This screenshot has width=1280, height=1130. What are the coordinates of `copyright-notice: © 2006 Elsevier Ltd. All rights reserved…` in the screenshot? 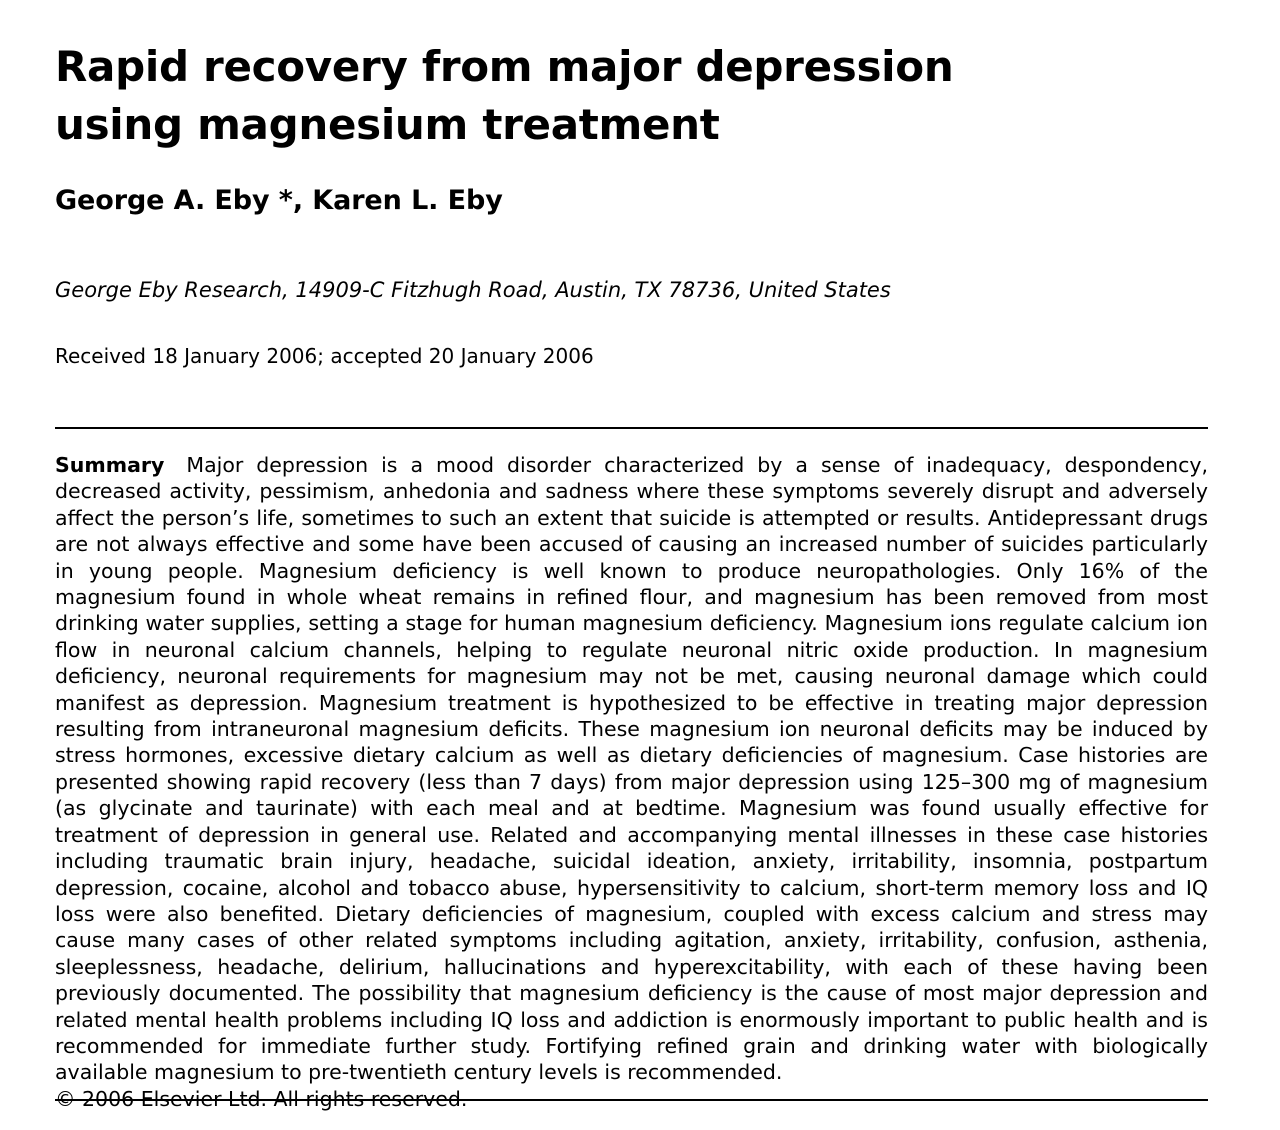 It's located at (261, 1098).